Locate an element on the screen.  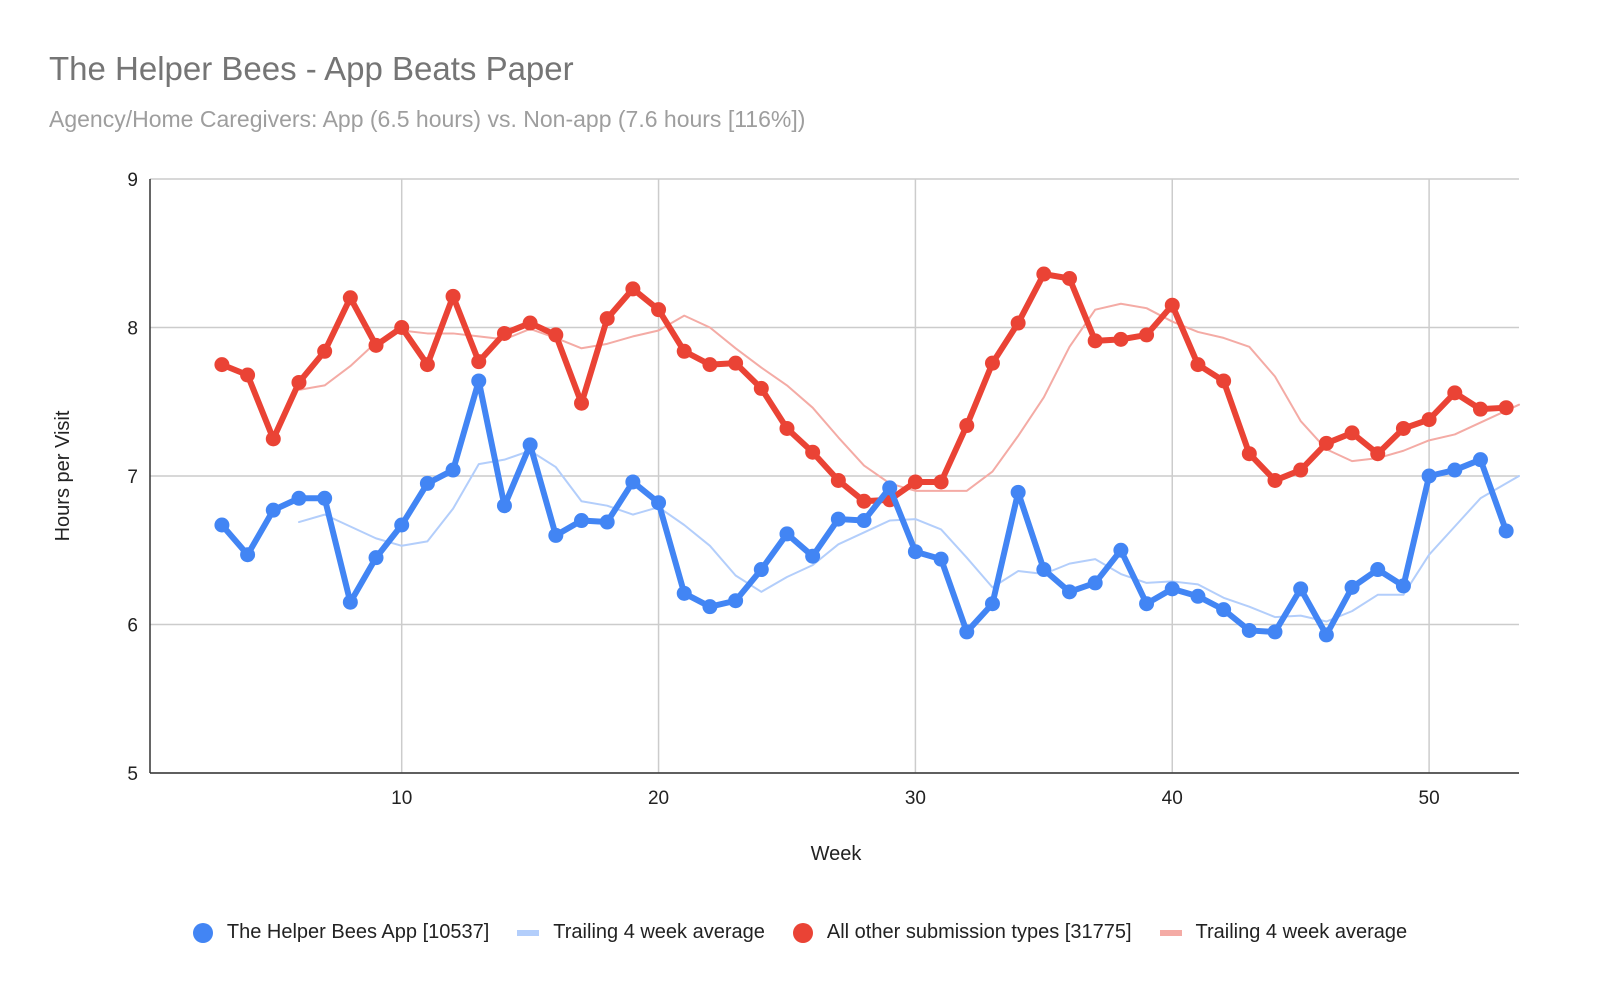
legend-item-other-average: Trailing 4 week average is located at coordinates (1283, 932).